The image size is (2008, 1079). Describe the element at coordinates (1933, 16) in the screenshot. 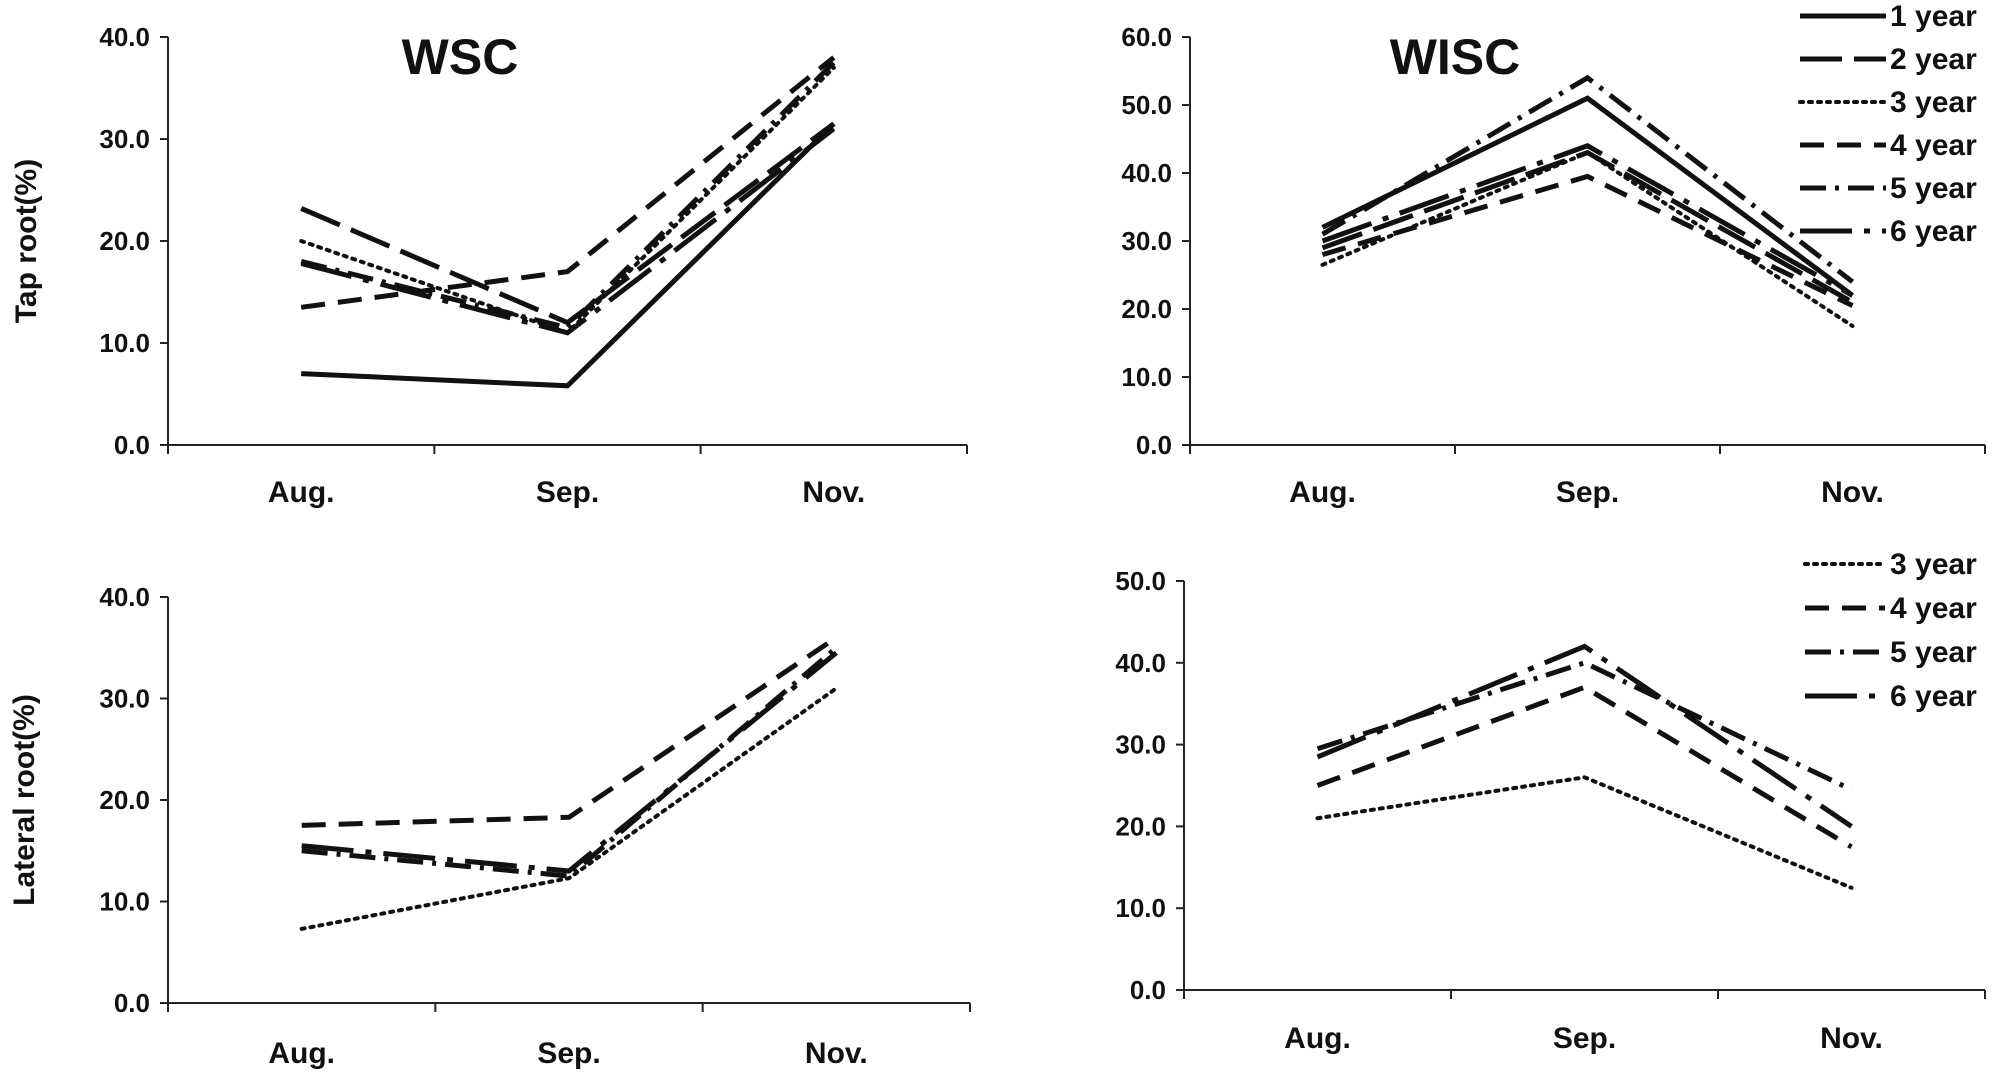

I see `legend-label: 1 year` at that location.